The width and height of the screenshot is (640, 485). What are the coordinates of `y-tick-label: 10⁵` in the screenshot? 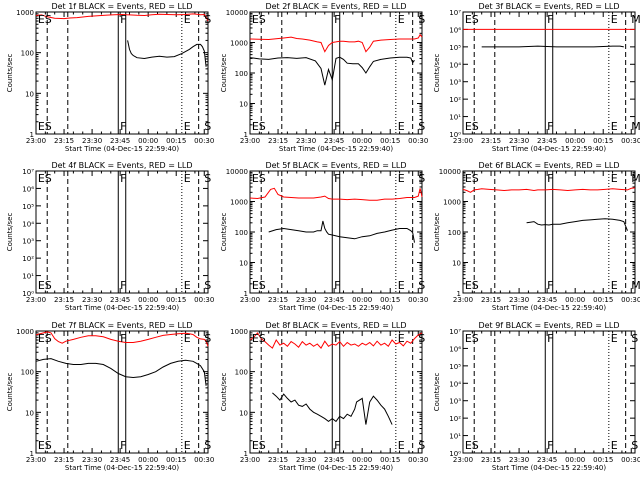 It's located at (28, 207).